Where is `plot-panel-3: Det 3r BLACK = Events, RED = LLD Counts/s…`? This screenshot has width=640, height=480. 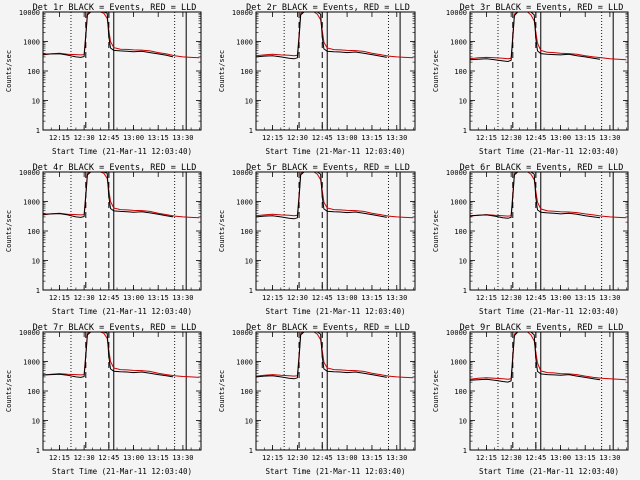 plot-panel-3: Det 3r BLACK = Events, RED = LLD Counts/s… is located at coordinates (530, 79).